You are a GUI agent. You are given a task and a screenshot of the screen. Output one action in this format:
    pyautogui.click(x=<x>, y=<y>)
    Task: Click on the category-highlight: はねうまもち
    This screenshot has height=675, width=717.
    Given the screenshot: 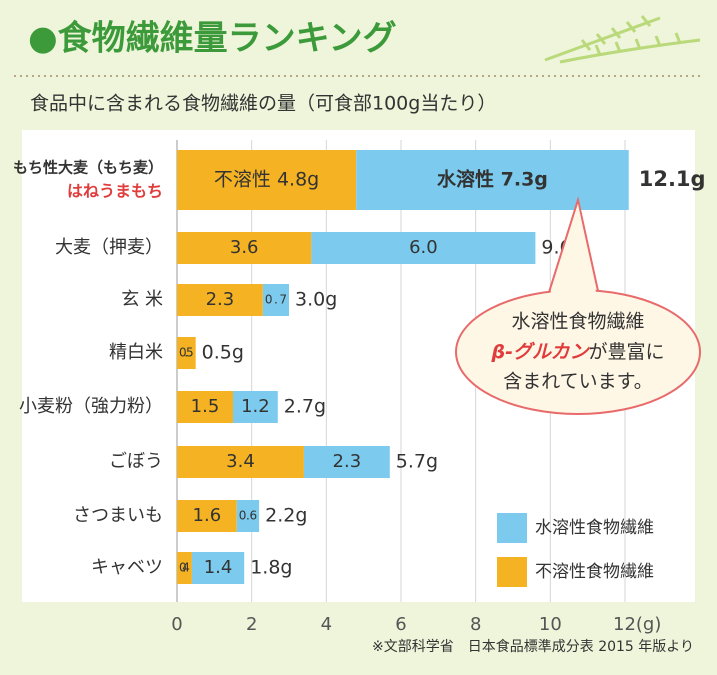 What is the action you would take?
    pyautogui.click(x=115, y=191)
    